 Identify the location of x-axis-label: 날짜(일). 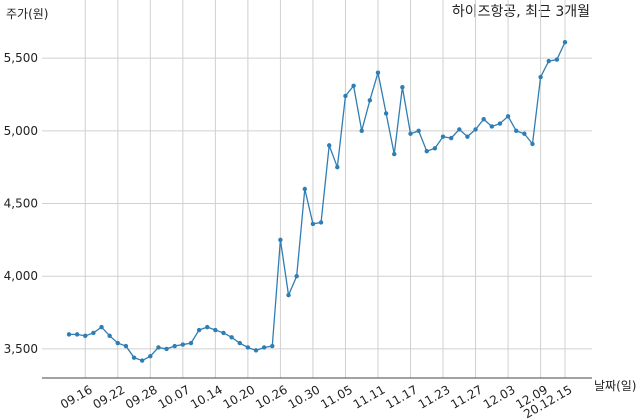
(615, 386).